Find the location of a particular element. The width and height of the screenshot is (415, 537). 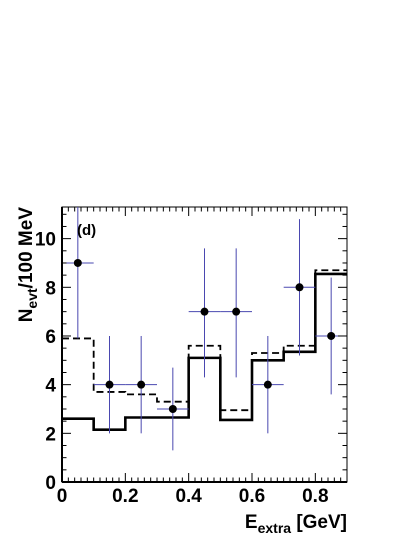

y-axis-title-main: N is located at coordinates (26, 316).